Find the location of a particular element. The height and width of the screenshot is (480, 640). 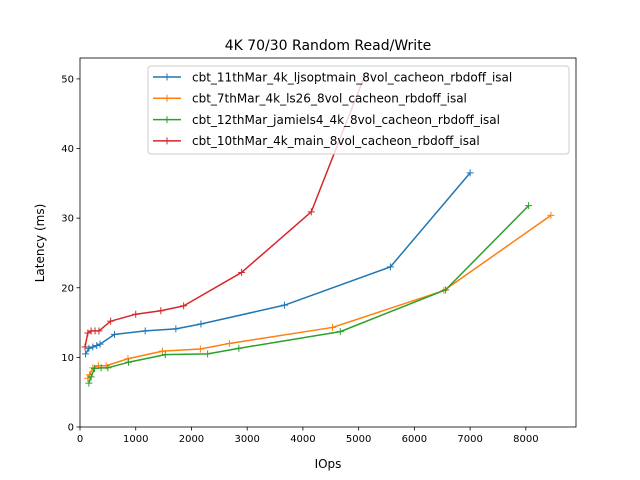

x-axis-label: IOps is located at coordinates (328, 464).